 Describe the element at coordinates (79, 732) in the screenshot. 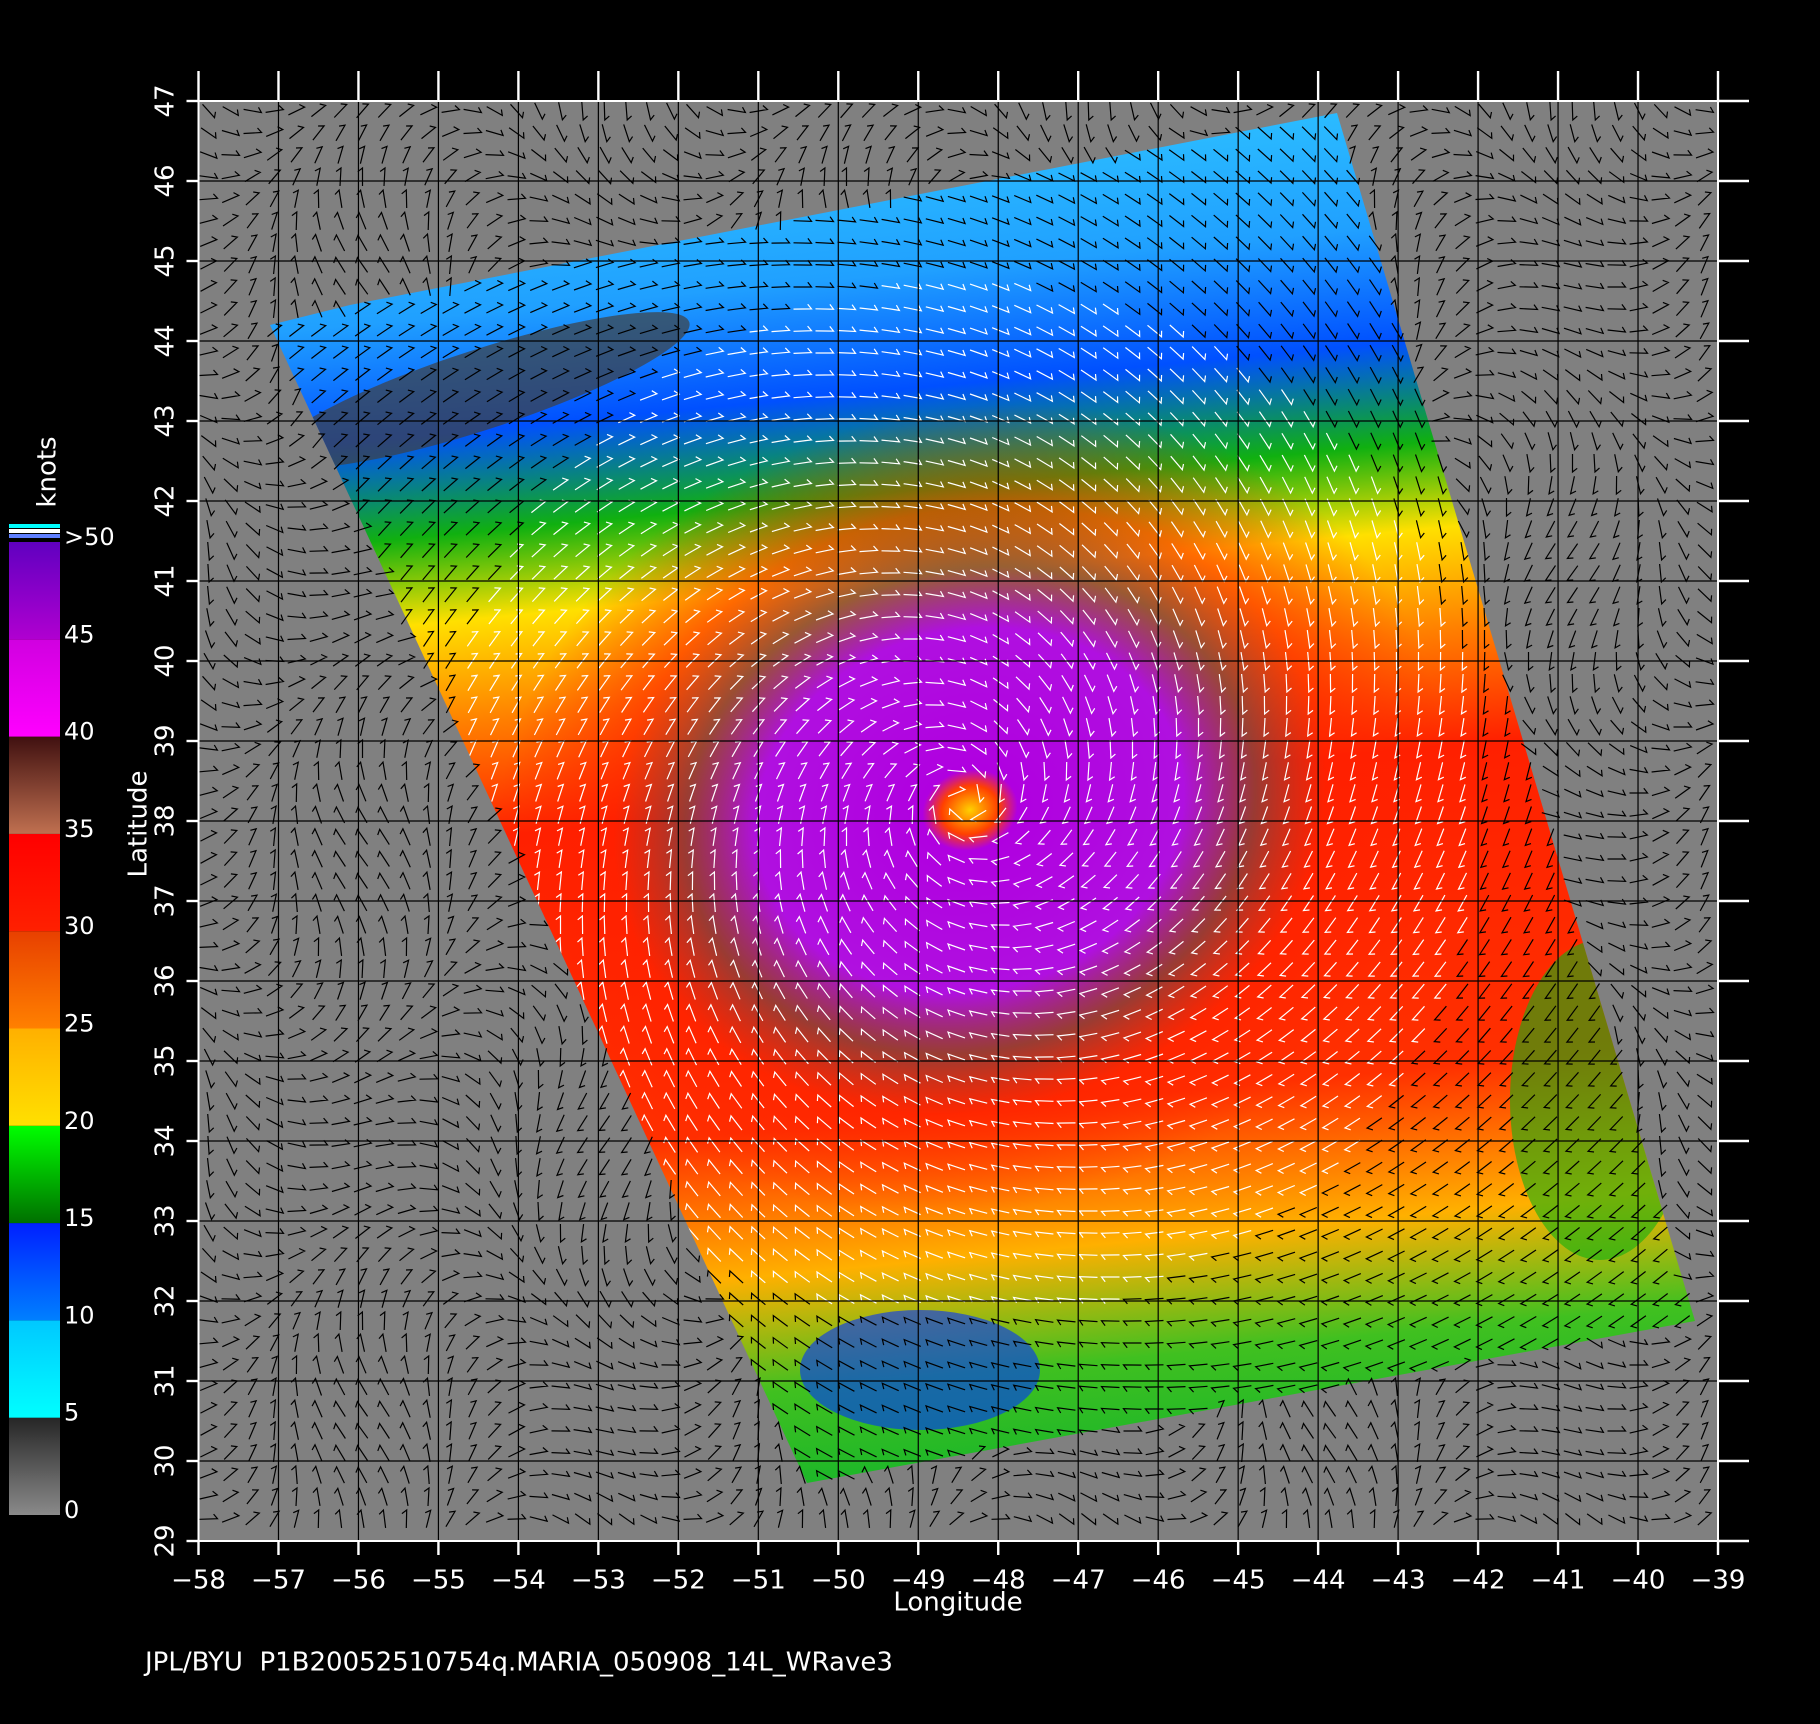

I see `colorbar-tick-label: 40` at that location.